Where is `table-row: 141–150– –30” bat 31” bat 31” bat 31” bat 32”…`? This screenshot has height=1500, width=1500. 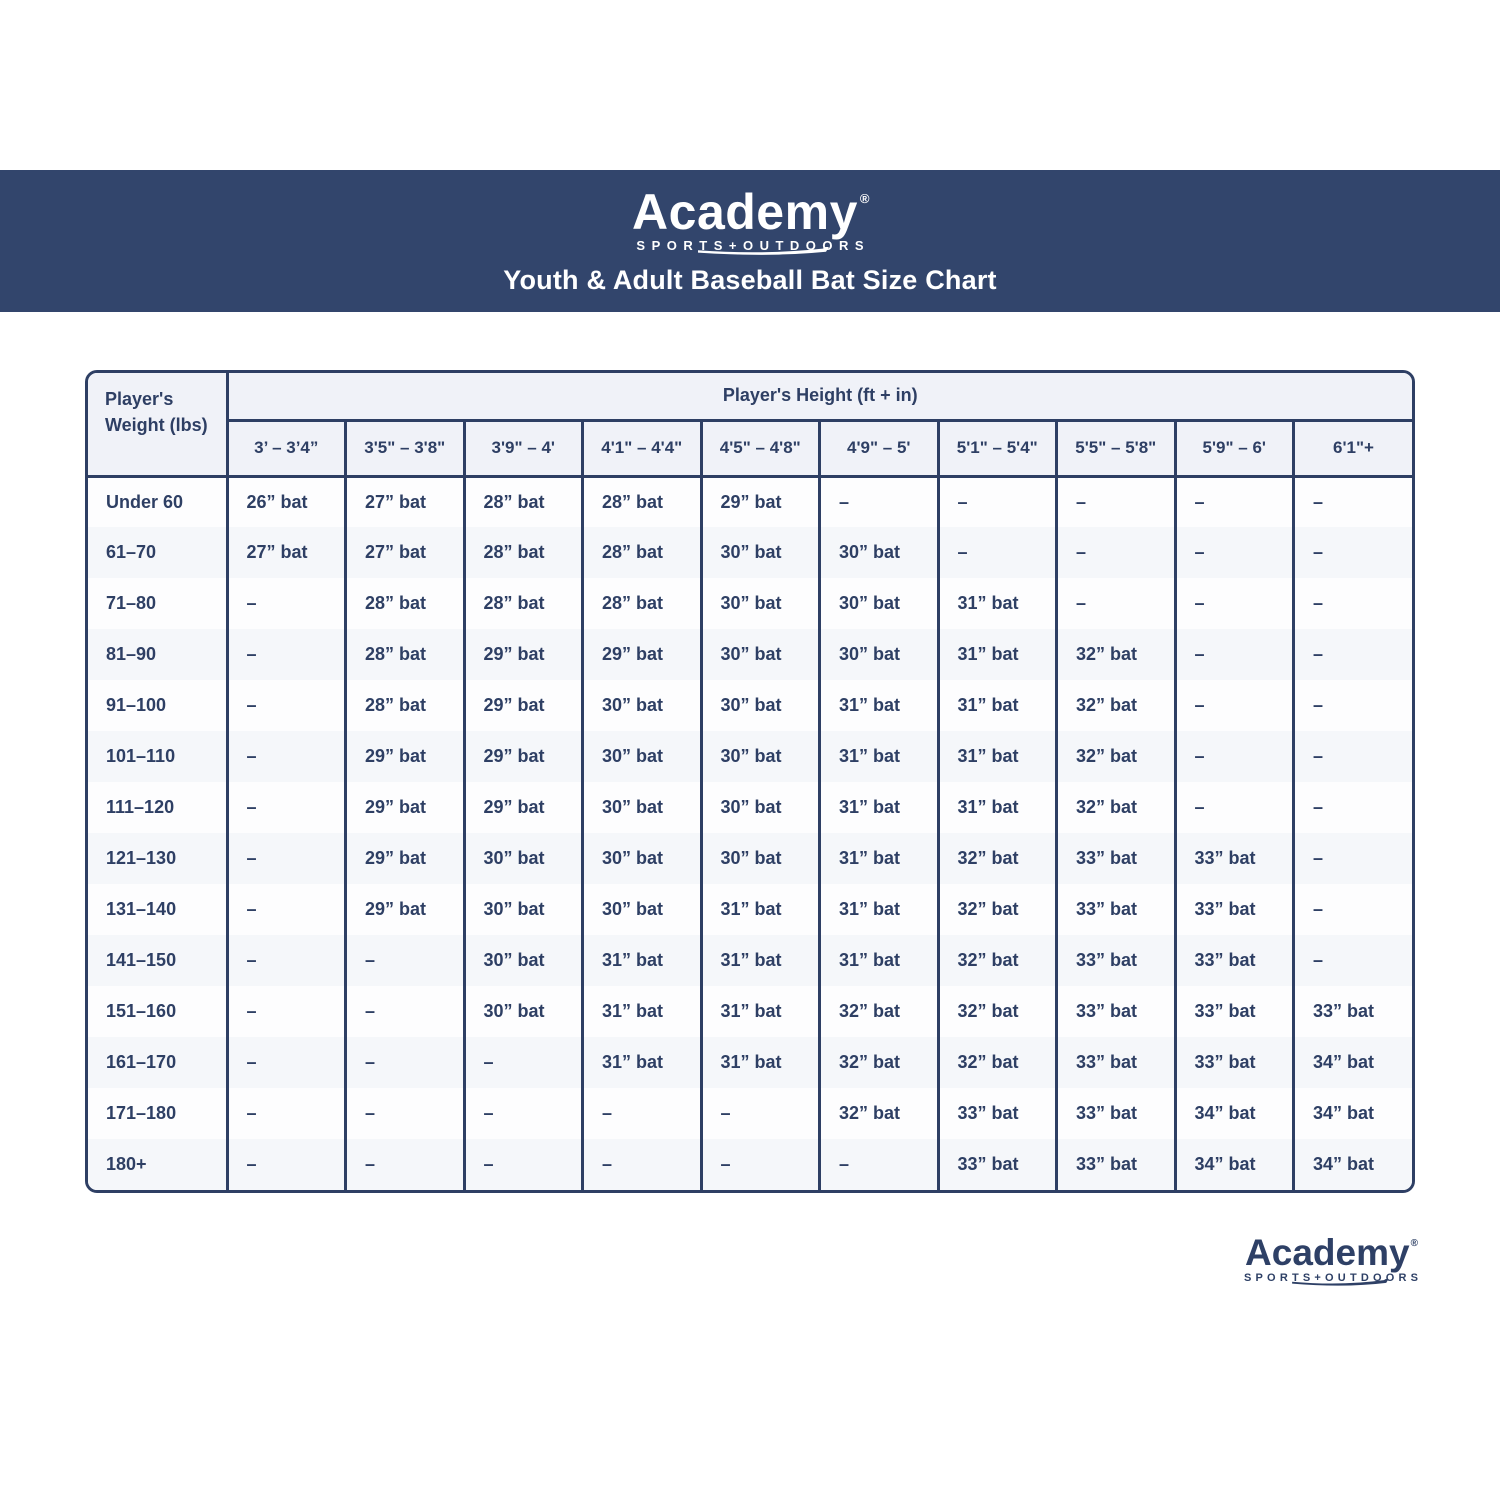
table-row: 141–150– –30” bat 31” bat 31” bat 31” bat 32”… is located at coordinates (750, 960).